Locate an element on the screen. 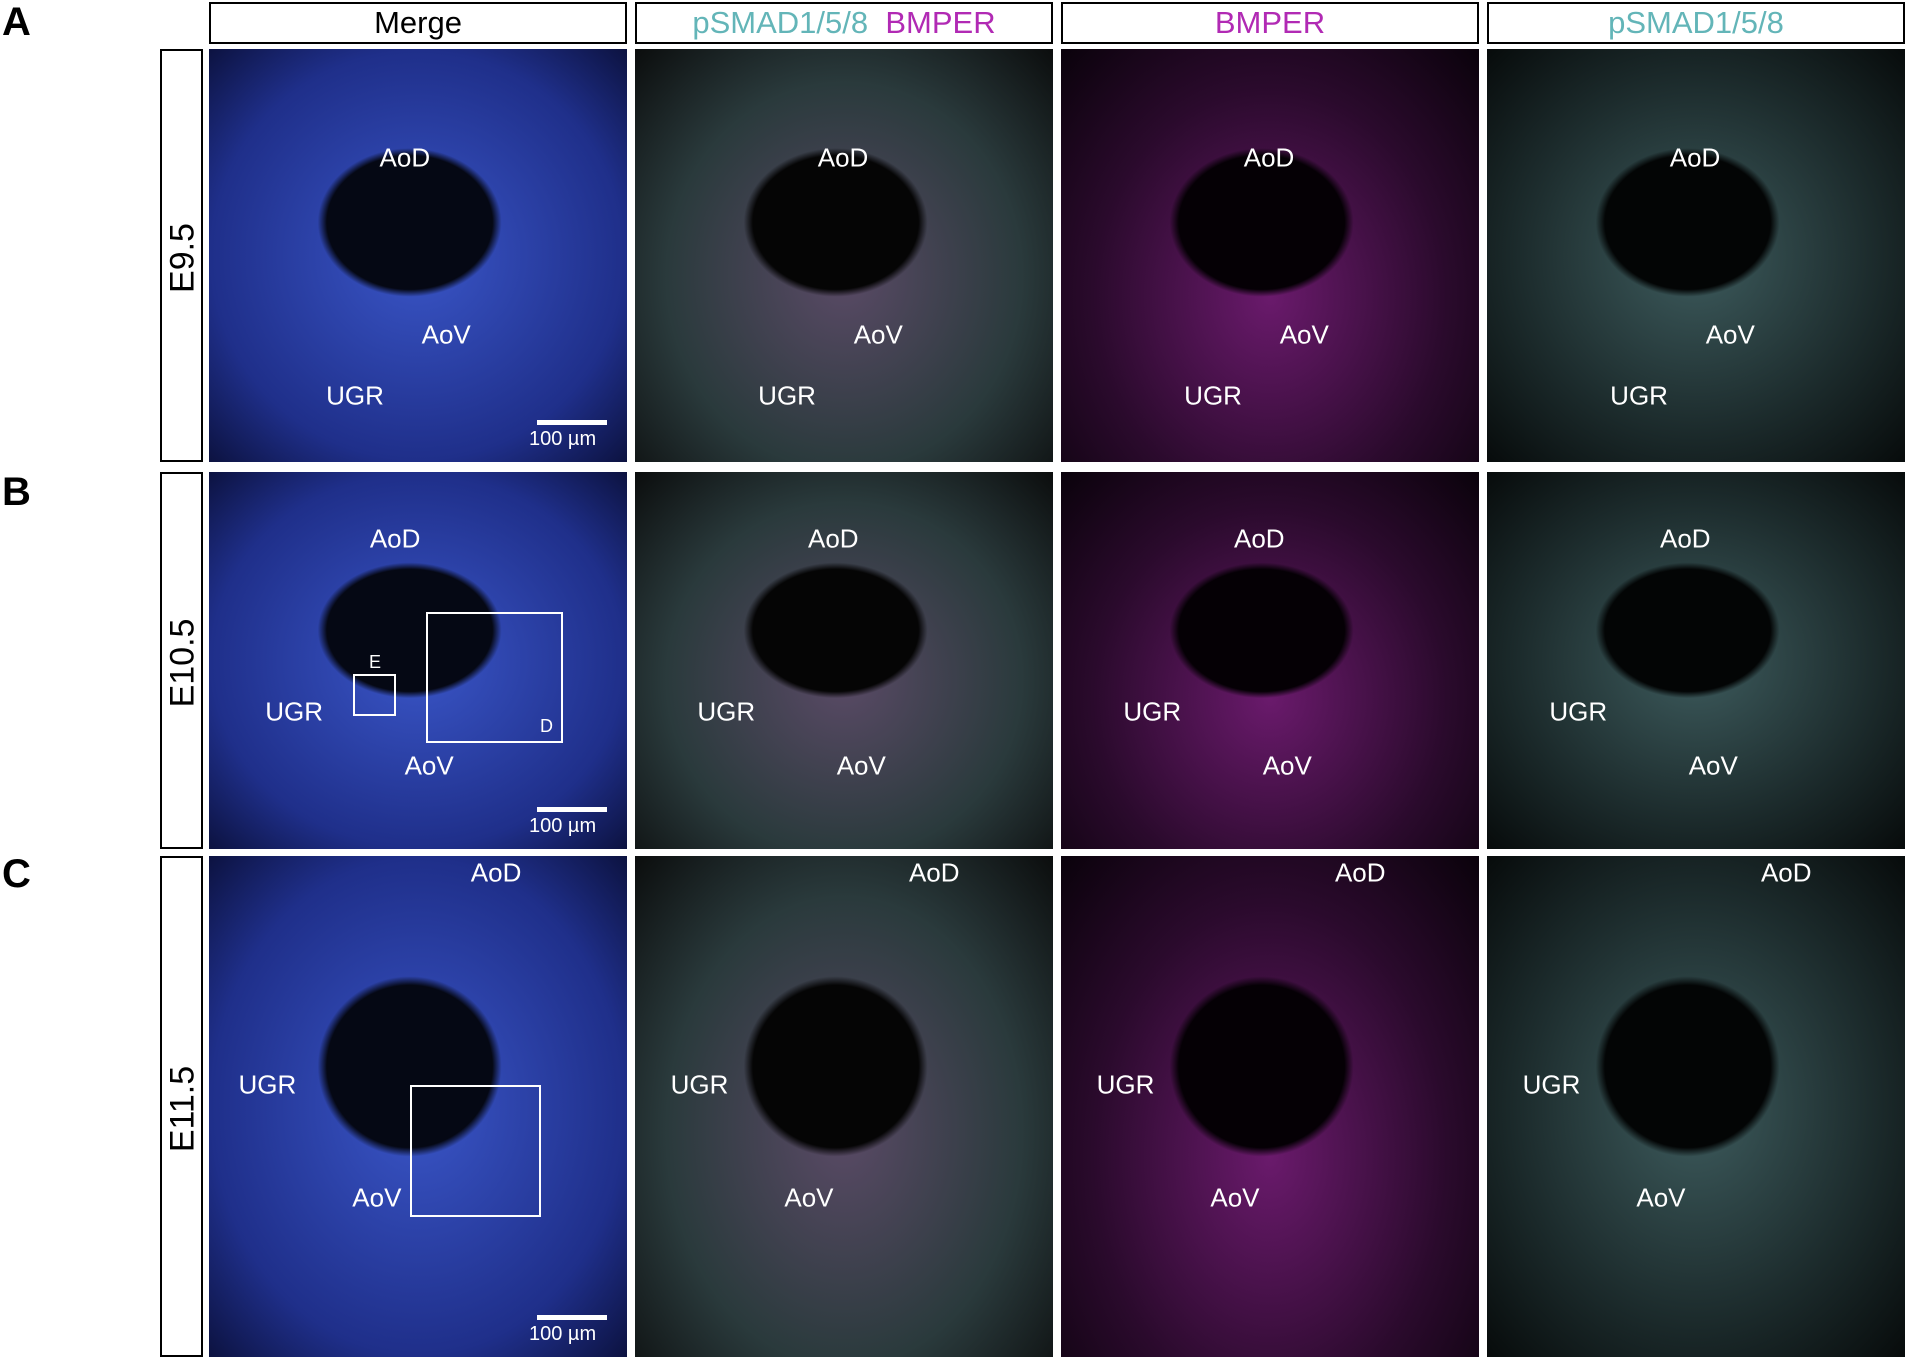  stage-label: E9.5 is located at coordinates (182, 257).